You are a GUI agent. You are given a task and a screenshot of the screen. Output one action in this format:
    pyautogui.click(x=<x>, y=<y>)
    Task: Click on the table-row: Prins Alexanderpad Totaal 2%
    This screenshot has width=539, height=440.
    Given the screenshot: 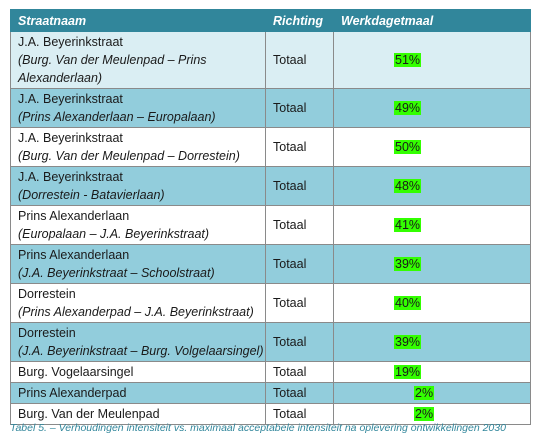 What is the action you would take?
    pyautogui.click(x=270, y=393)
    